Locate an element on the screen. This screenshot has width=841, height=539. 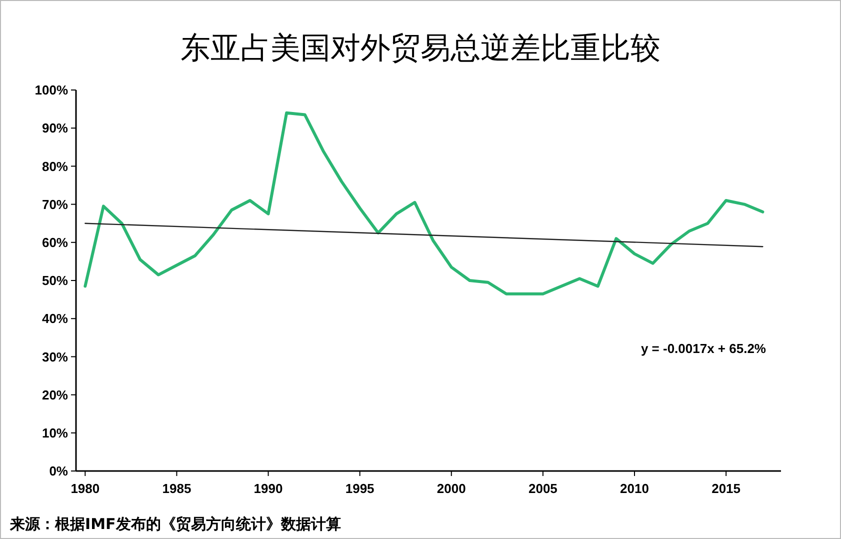
chart-title: 东亚占美国对外贸易总逆差比重比较 is located at coordinates (420, 48).